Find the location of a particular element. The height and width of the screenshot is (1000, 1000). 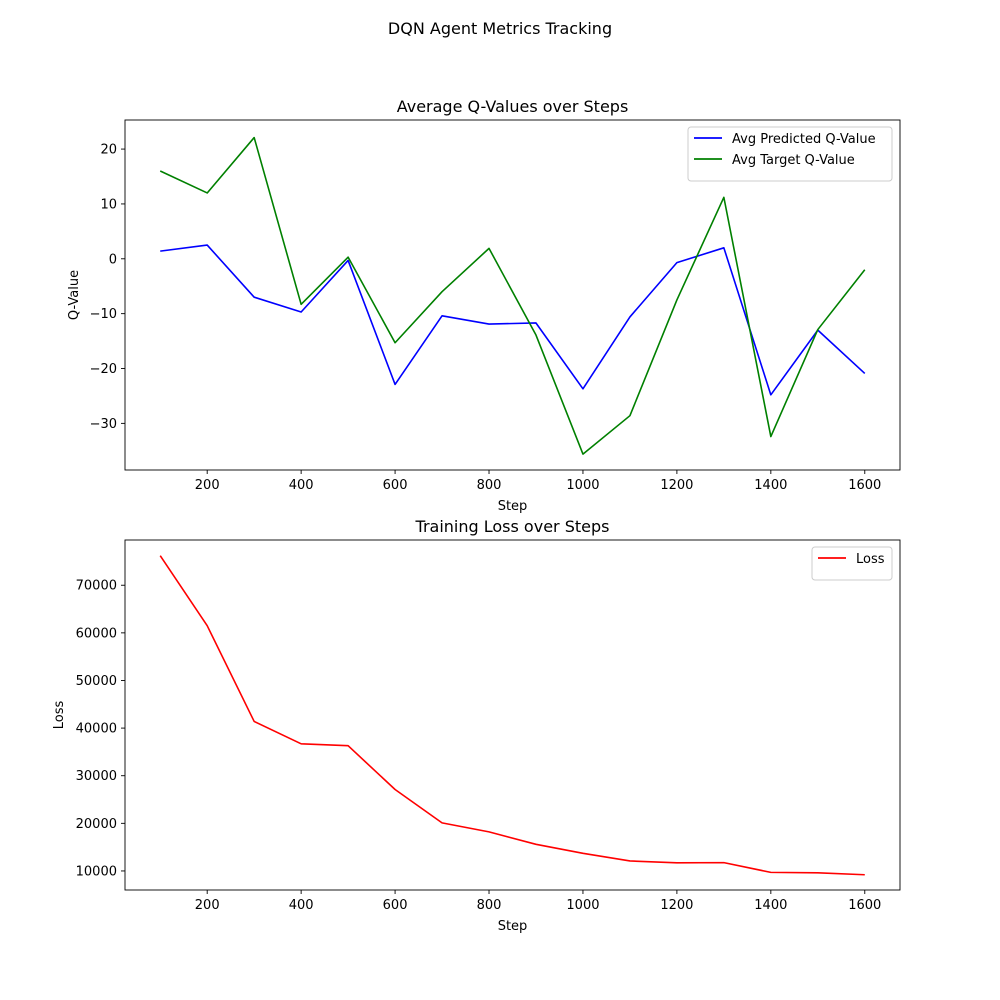

y-tick-label: −20 is located at coordinates (103, 369).